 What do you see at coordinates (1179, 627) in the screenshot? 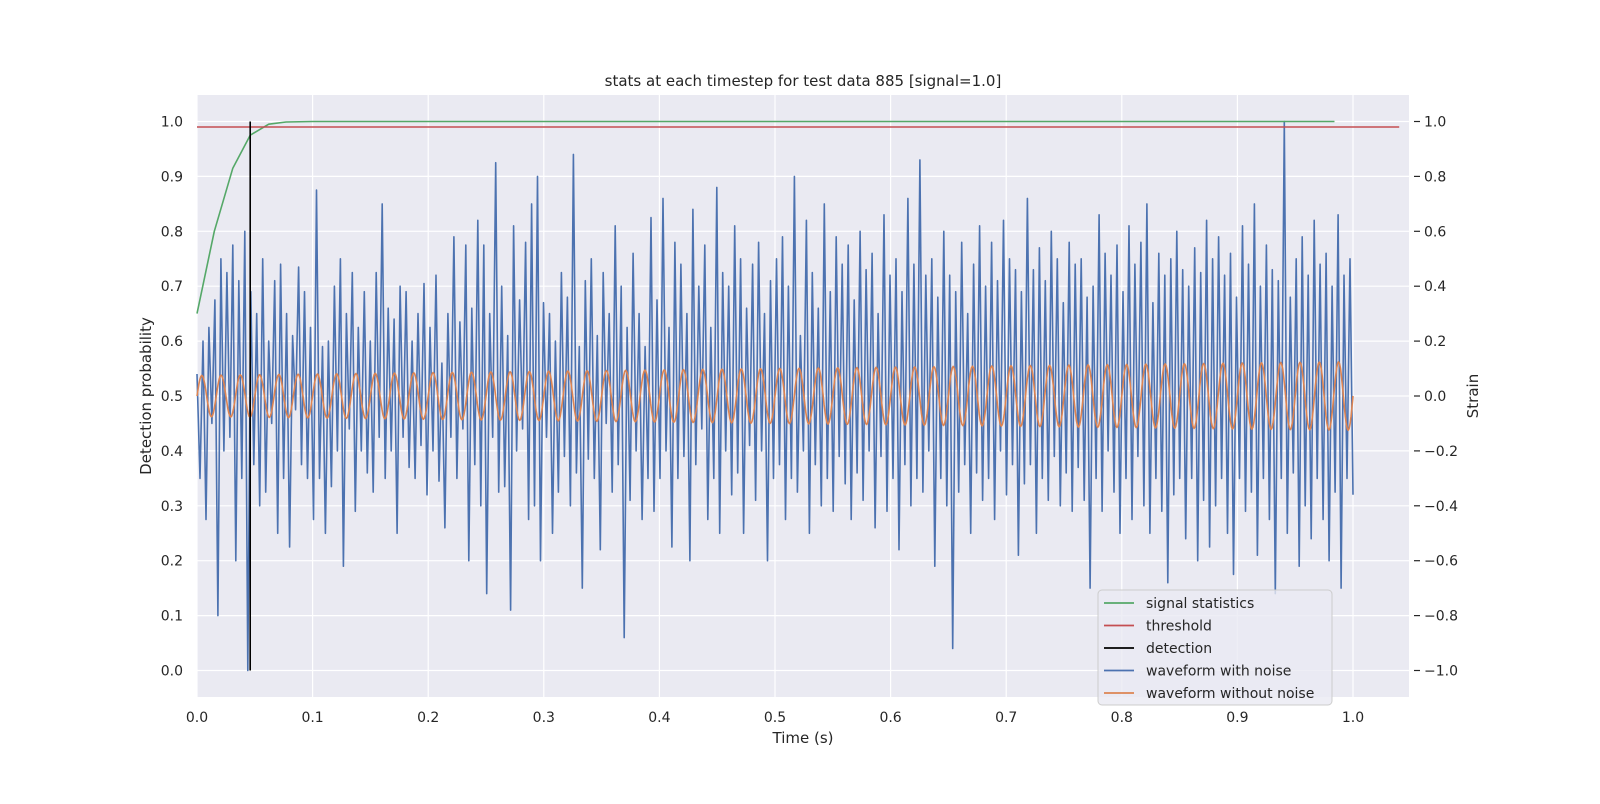
I see `legend-label: threshold` at bounding box center [1179, 627].